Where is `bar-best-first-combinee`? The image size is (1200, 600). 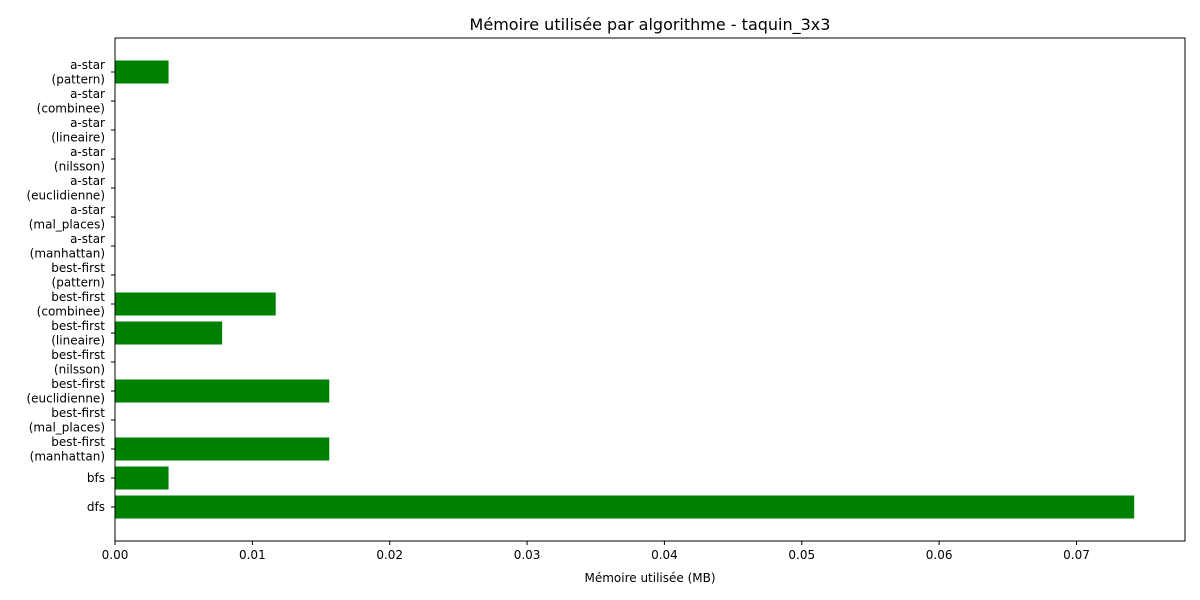
bar-best-first-combinee is located at coordinates (195, 304).